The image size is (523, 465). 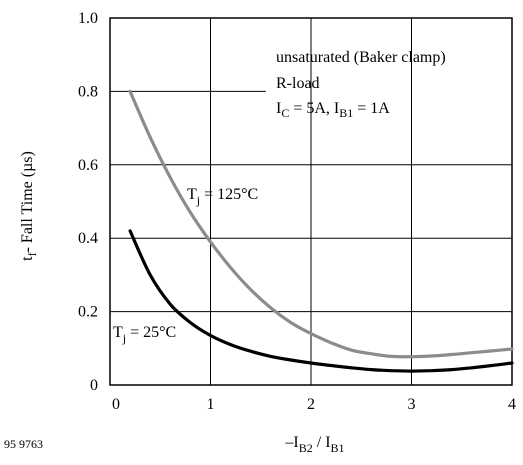 I want to click on x-tick-label: 3, so click(x=412, y=404).